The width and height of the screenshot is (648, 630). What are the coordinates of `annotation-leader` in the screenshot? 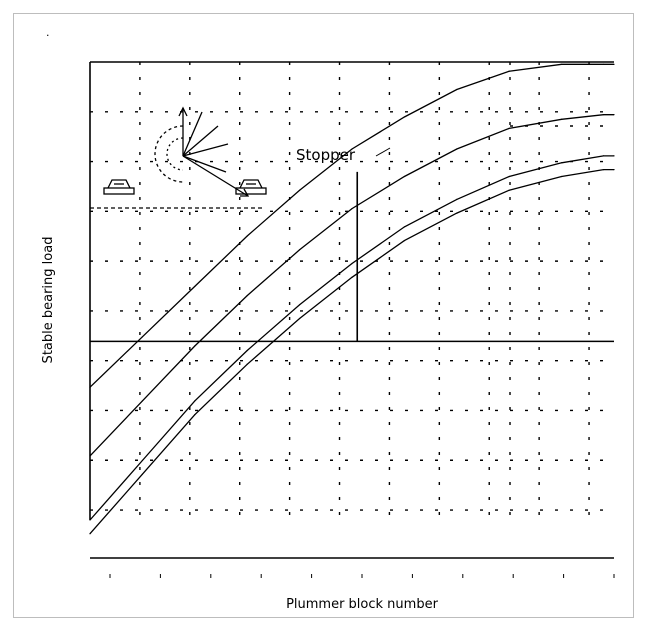 It's located at (383, 152).